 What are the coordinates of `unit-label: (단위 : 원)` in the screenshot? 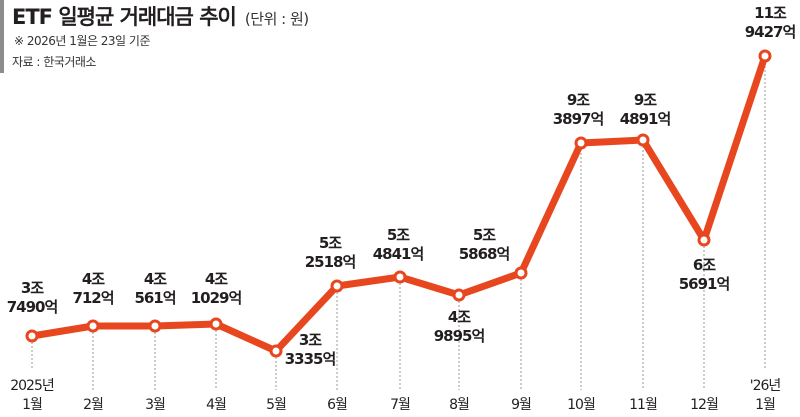 It's located at (276, 19).